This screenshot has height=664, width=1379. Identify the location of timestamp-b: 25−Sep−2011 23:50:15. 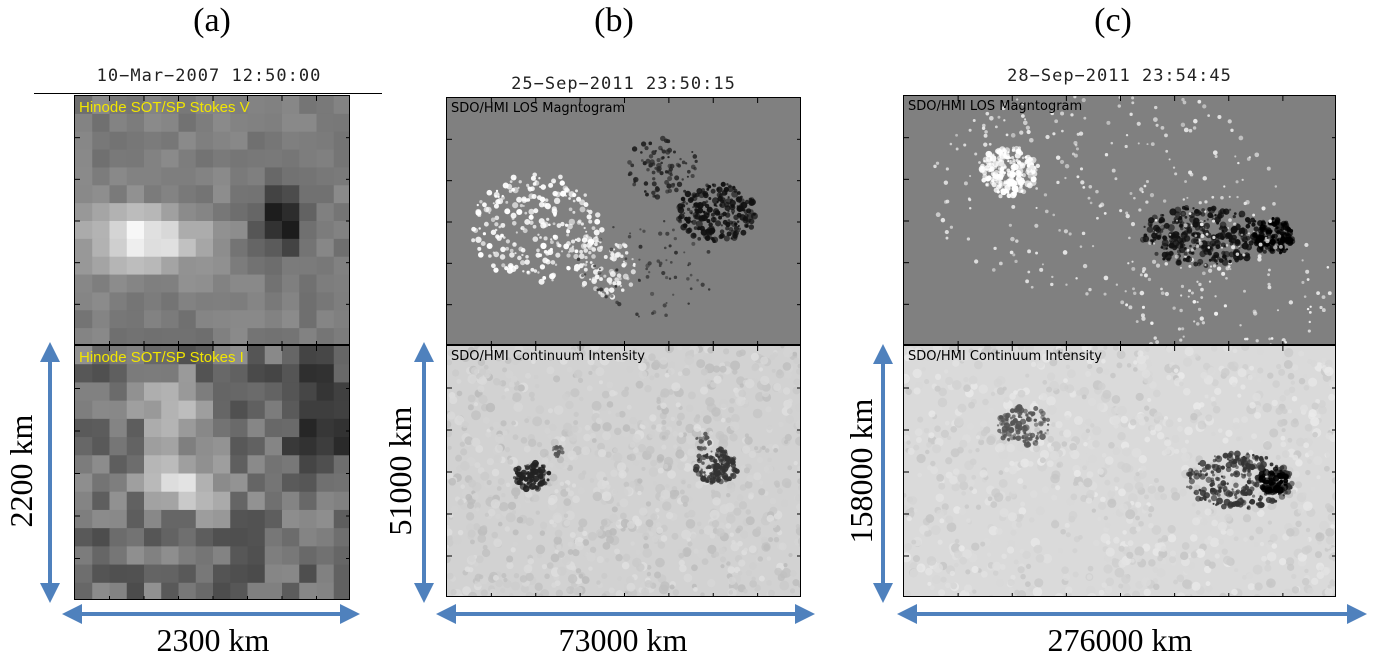
(623, 84).